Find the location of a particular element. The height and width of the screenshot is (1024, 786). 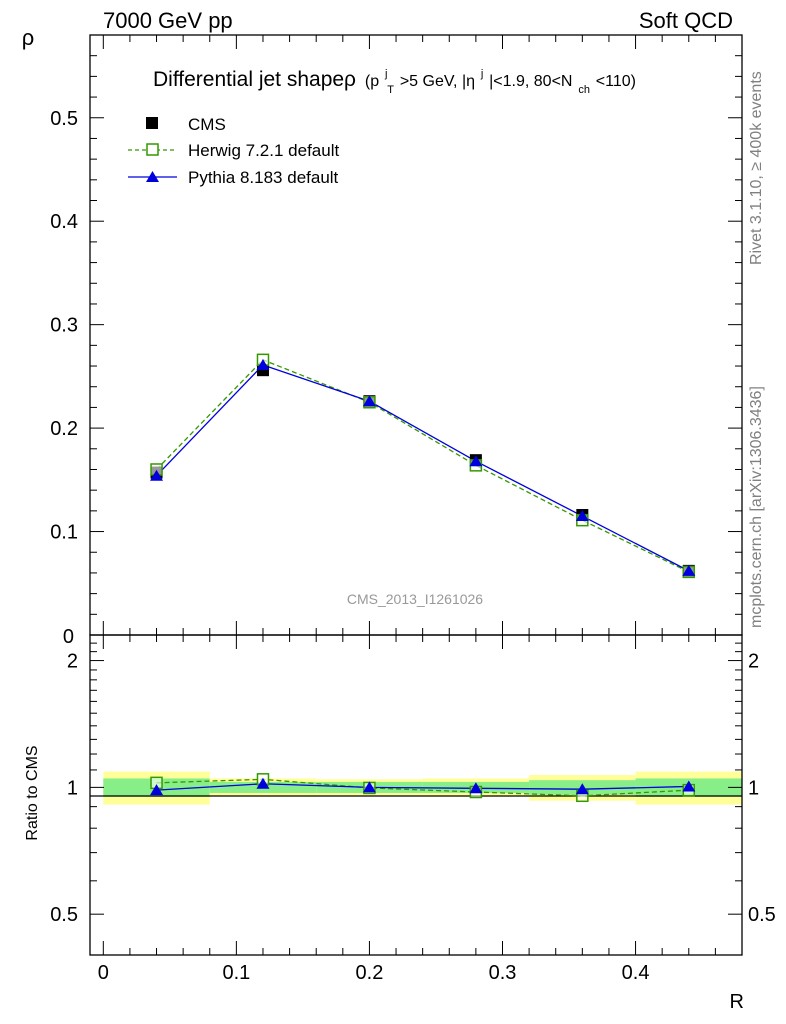

ratio-line-pythia is located at coordinates (422, 787).